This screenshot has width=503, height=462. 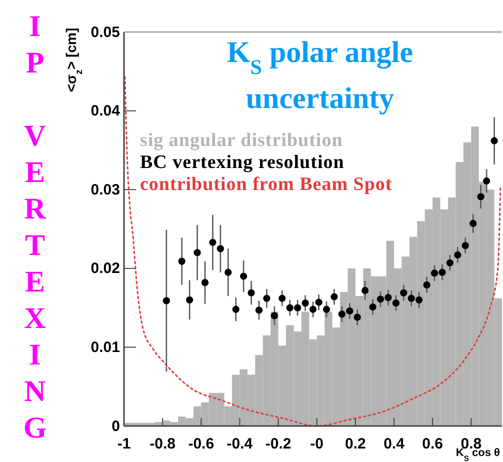 What do you see at coordinates (105, 111) in the screenshot?
I see `y-tick-label: 0.04` at bounding box center [105, 111].